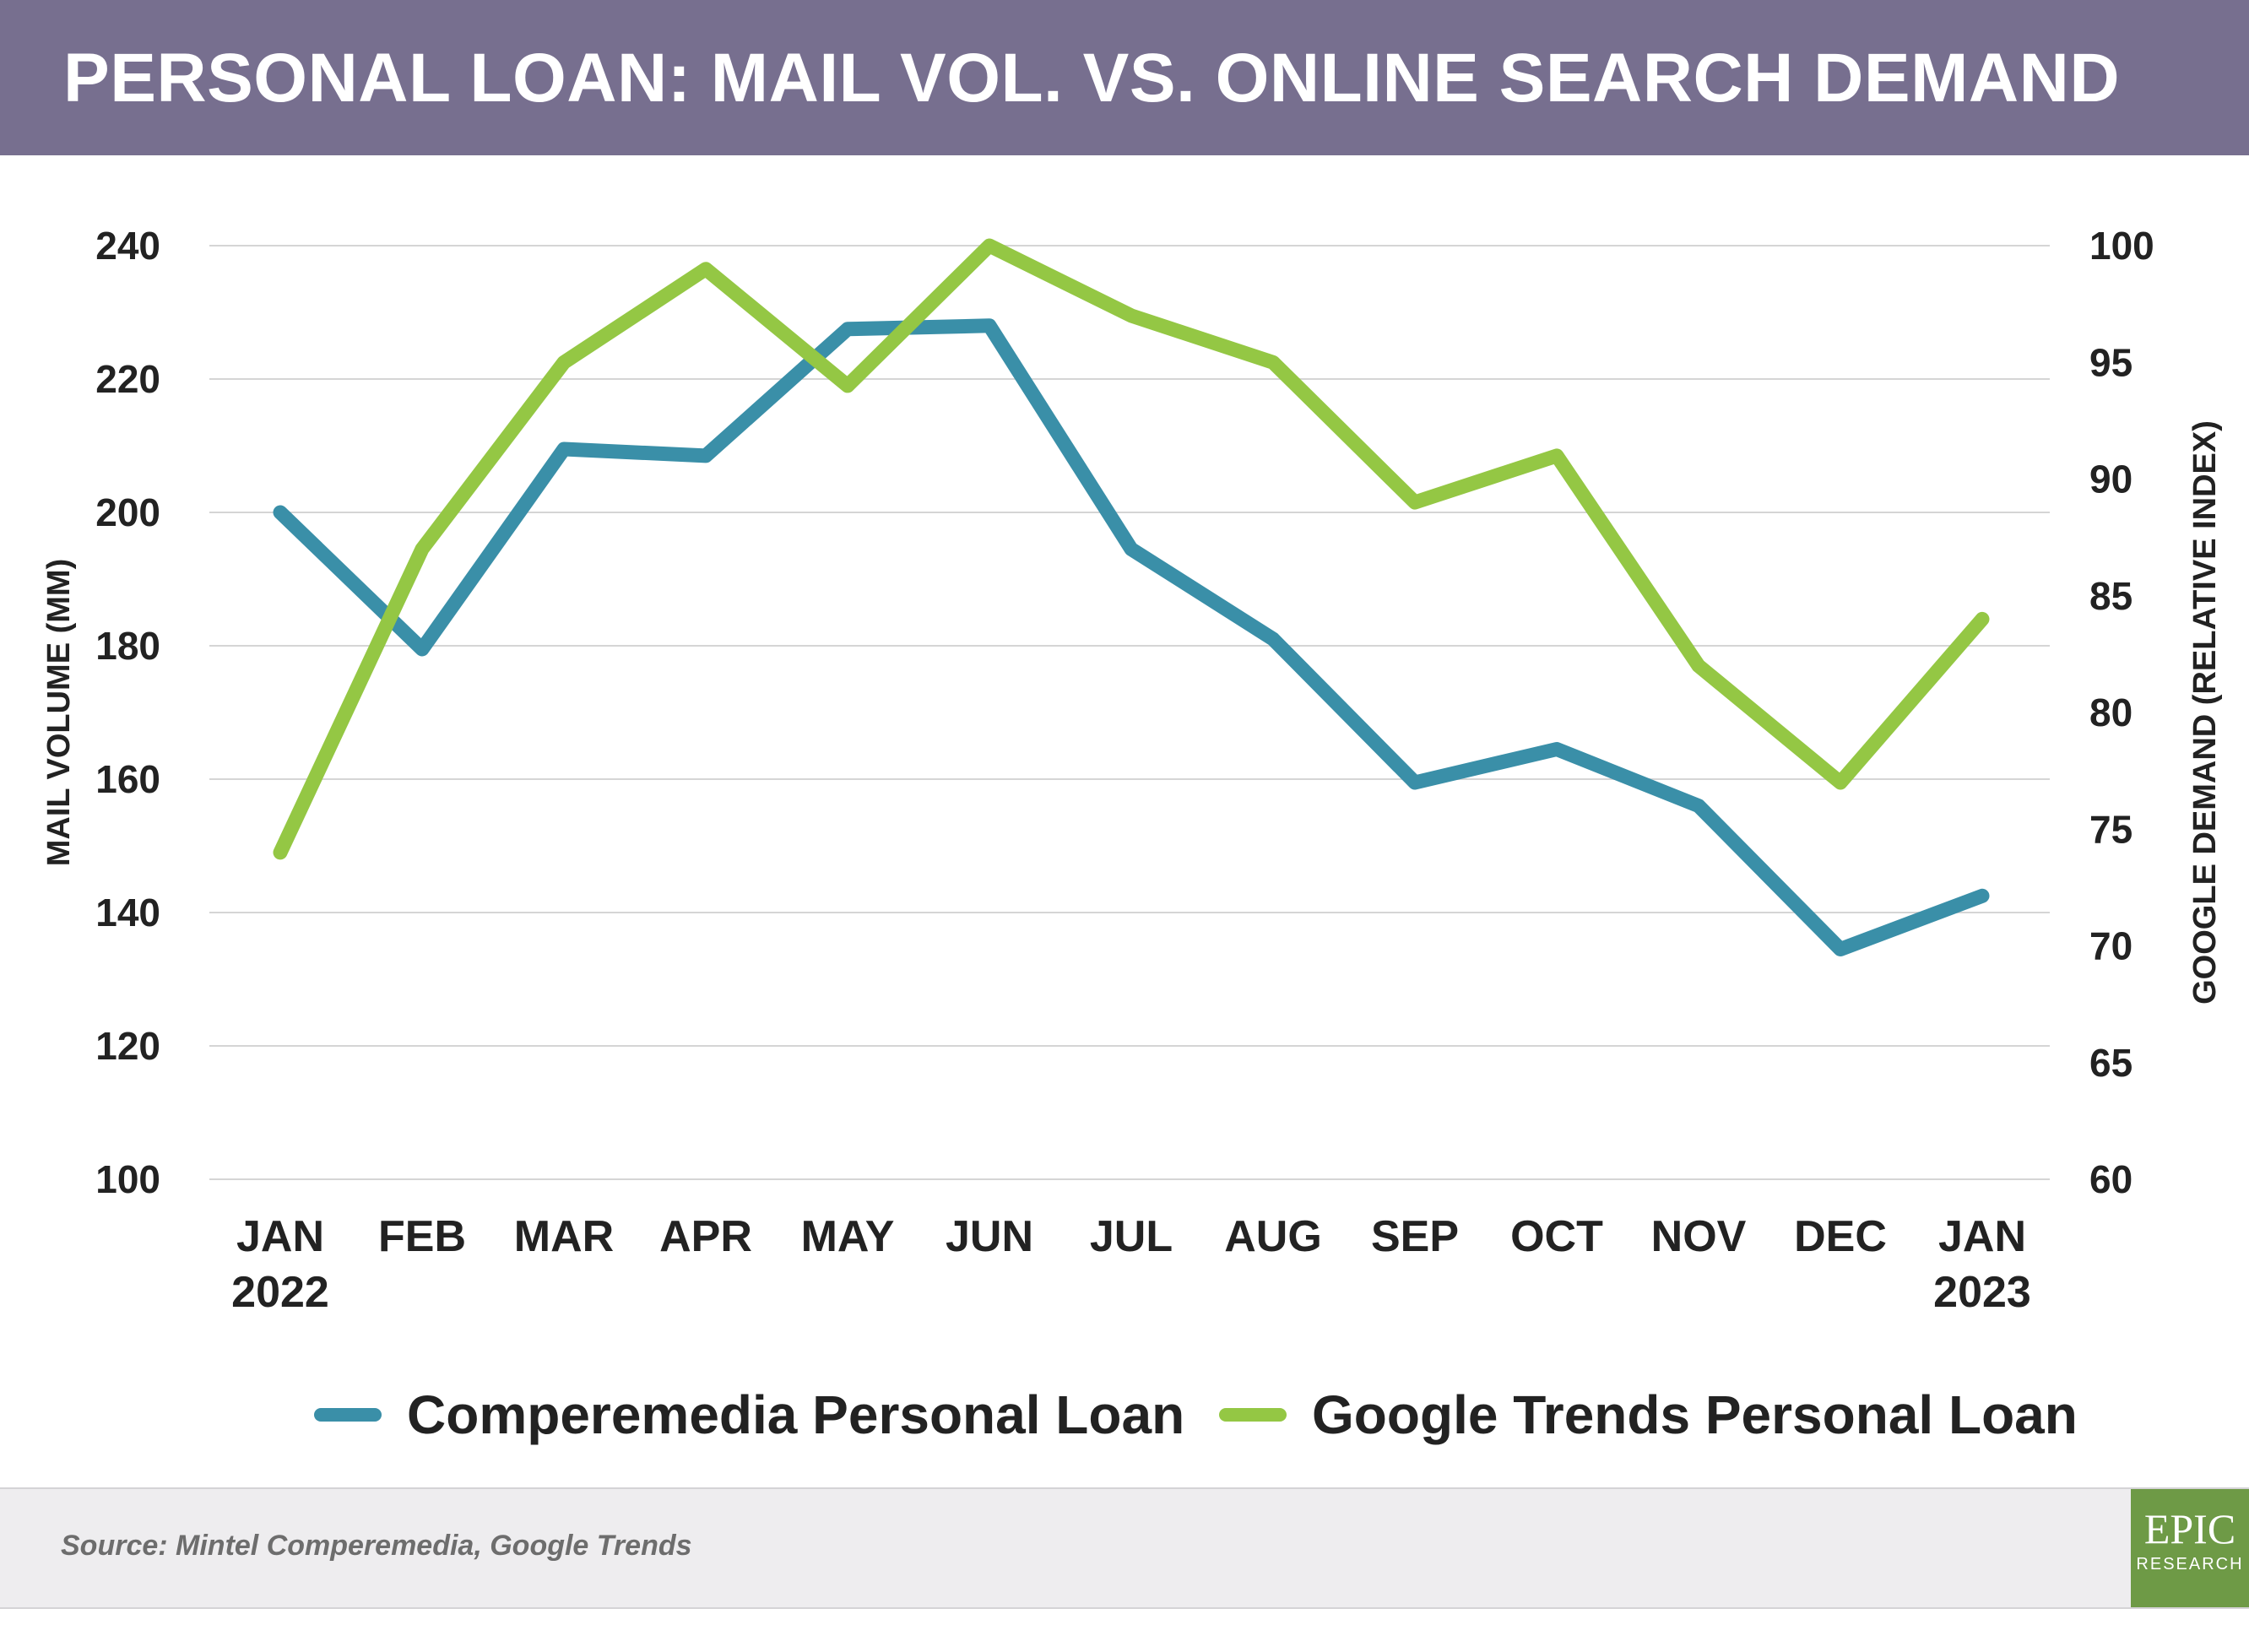 This screenshot has height=1652, width=2249. What do you see at coordinates (1982, 1292) in the screenshot?
I see `x-tick-label: 2023` at bounding box center [1982, 1292].